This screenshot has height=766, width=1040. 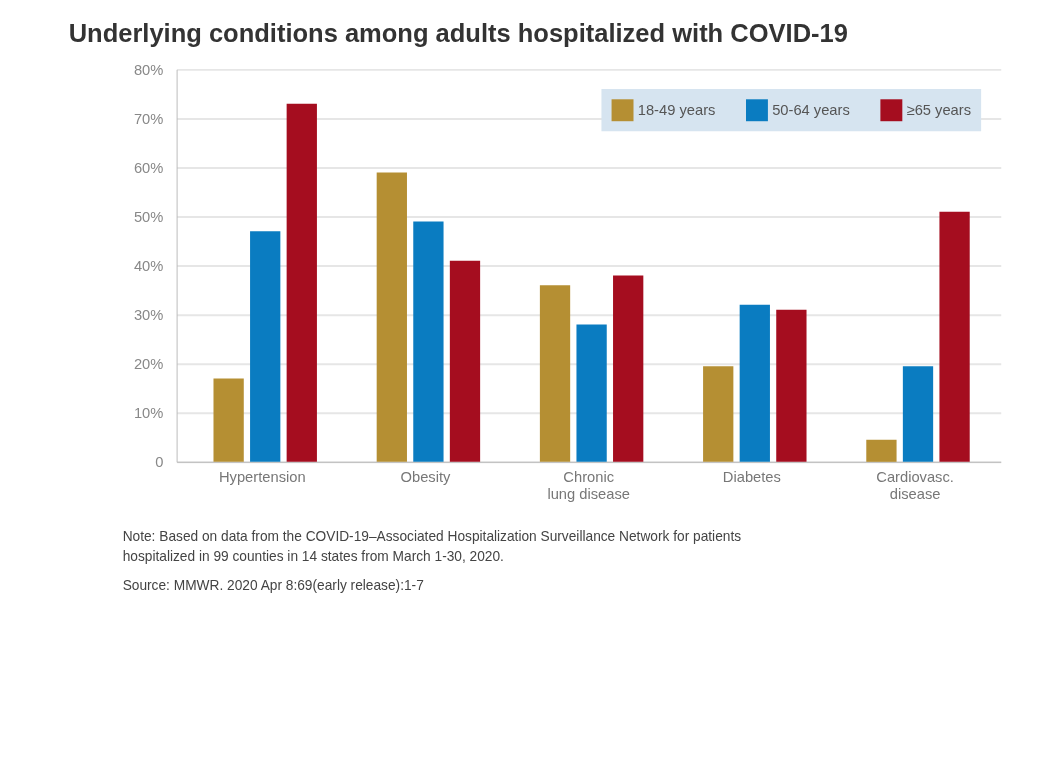 What do you see at coordinates (458, 32) in the screenshot?
I see `chart-title: Underlying conditions among adults hospitalized with COVID-19` at bounding box center [458, 32].